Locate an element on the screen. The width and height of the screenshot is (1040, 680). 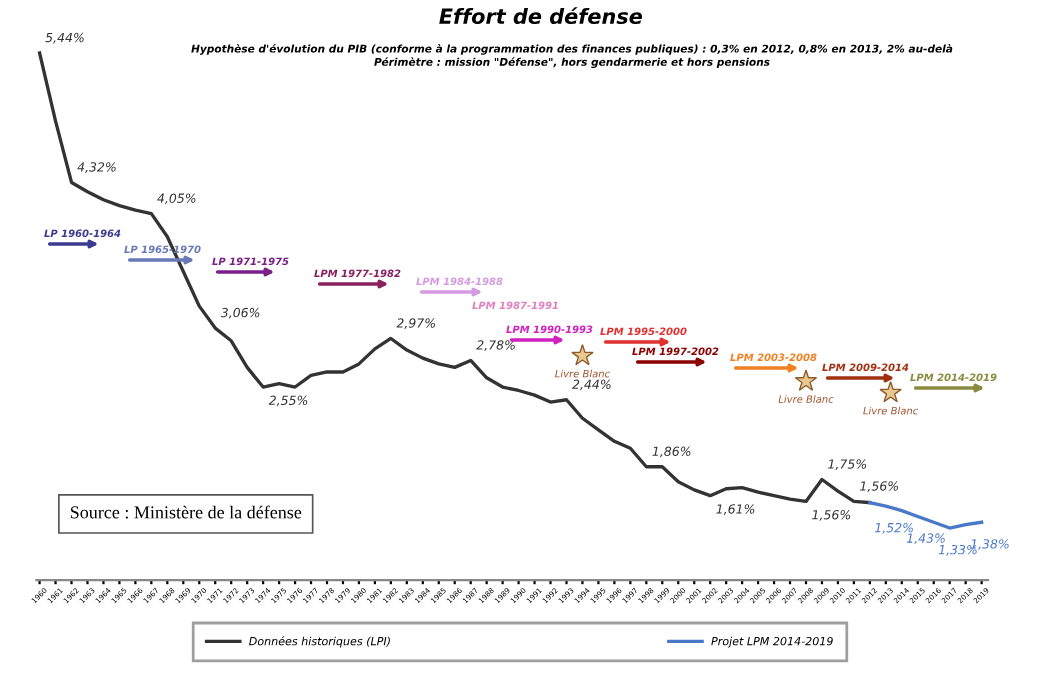
chart-title: Effort de défense is located at coordinates (541, 16).